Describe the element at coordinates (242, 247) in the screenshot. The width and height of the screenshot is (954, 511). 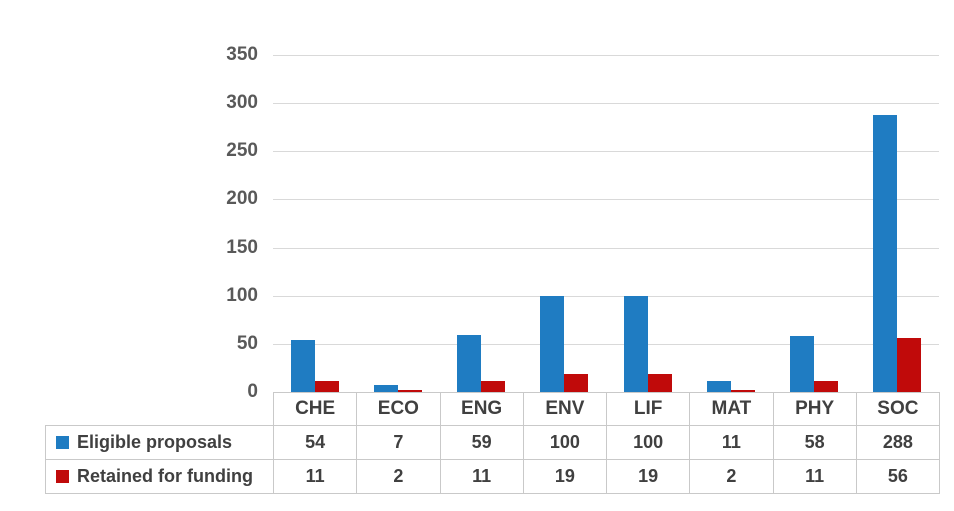
I see `y-tick-label: 150` at that location.